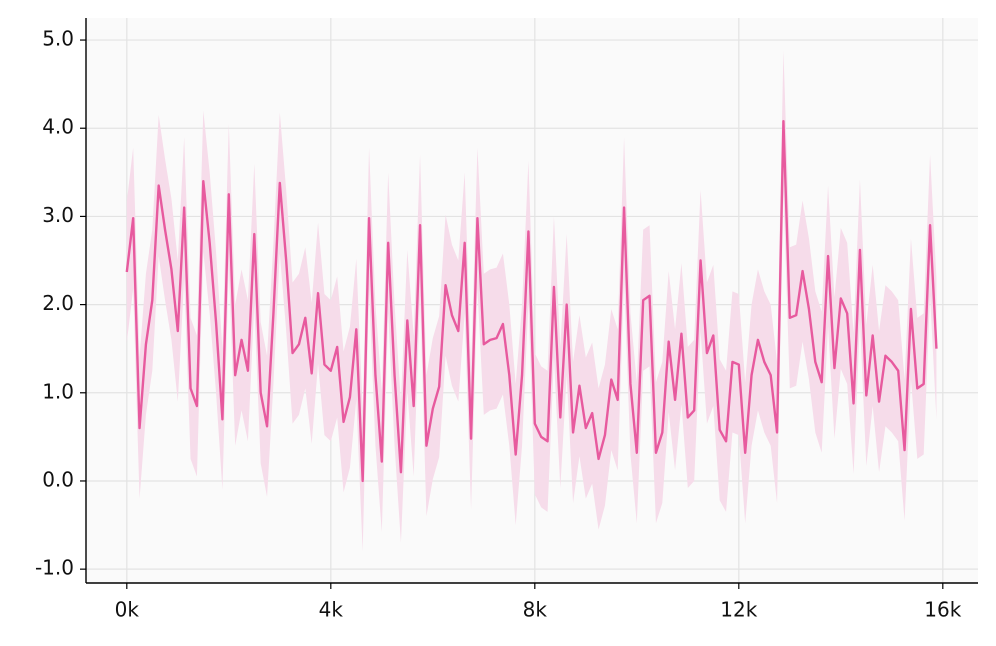 This screenshot has height=646, width=996. What do you see at coordinates (58, 127) in the screenshot?
I see `y-tick-label: 4.0` at bounding box center [58, 127].